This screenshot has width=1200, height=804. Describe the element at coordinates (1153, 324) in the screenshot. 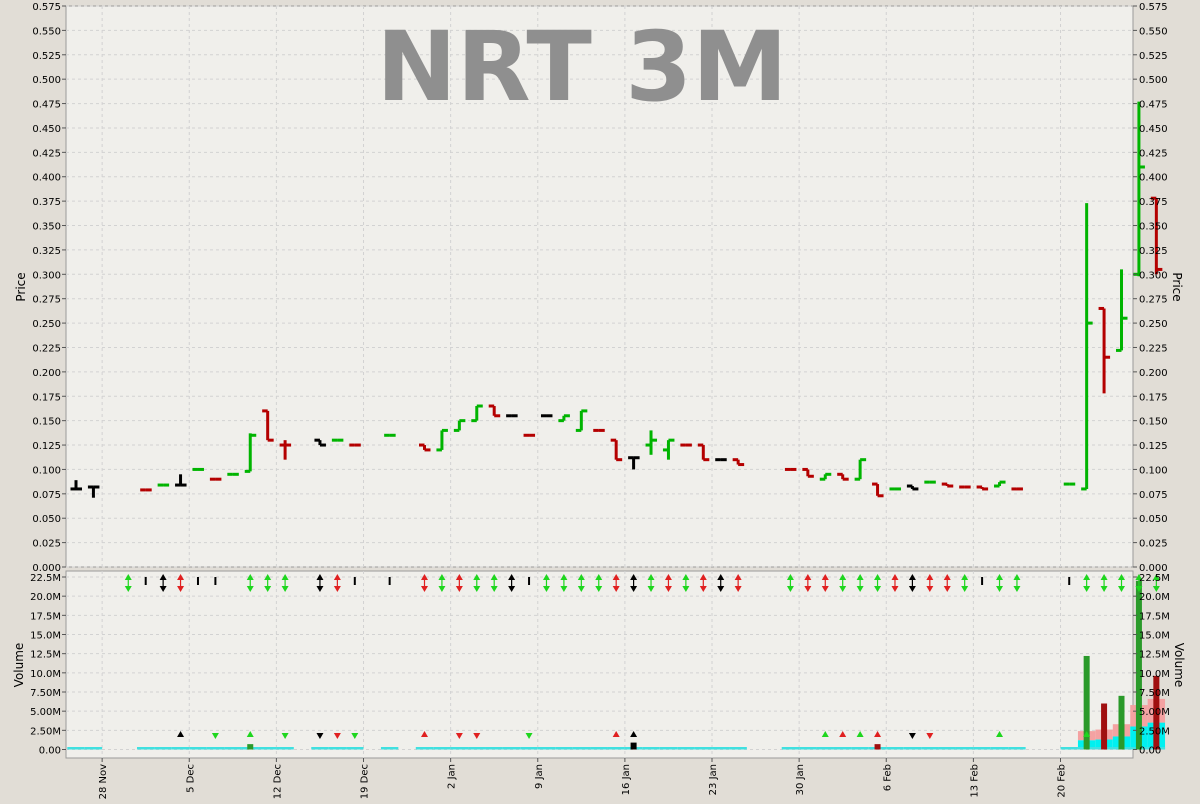

I see `price-tick-label-right: 0.250` at that location.